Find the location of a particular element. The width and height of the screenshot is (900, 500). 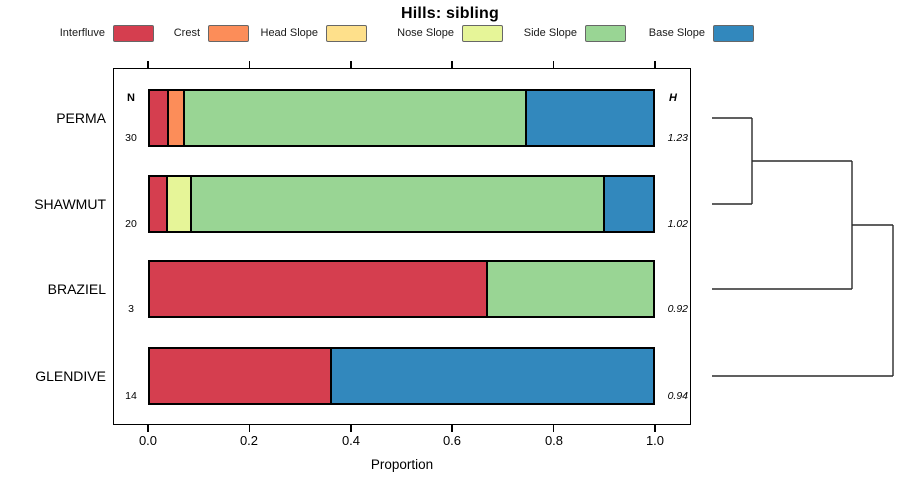

h-value-perma: 1.23 is located at coordinates (677, 138).